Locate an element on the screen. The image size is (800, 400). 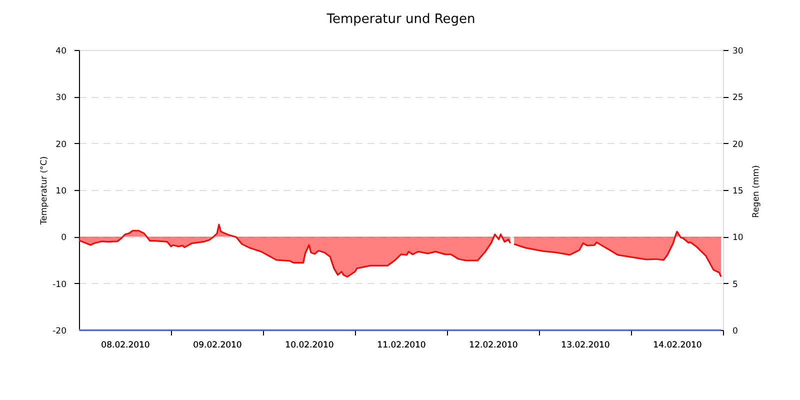
y-tick-label: 30 is located at coordinates (61, 98).